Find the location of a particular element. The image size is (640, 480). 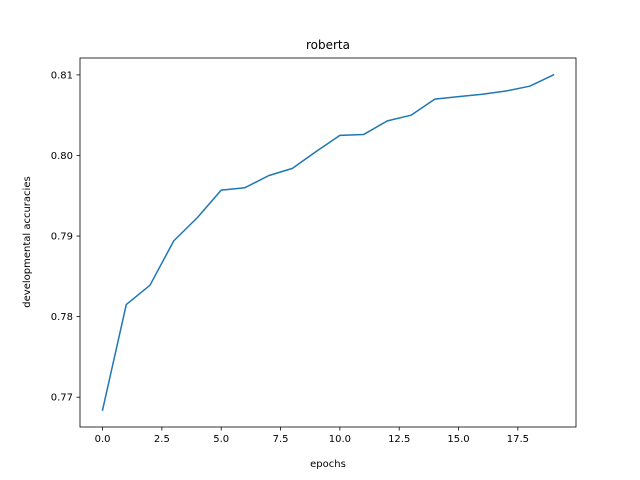

x-tick-label: 2.5 is located at coordinates (162, 439).